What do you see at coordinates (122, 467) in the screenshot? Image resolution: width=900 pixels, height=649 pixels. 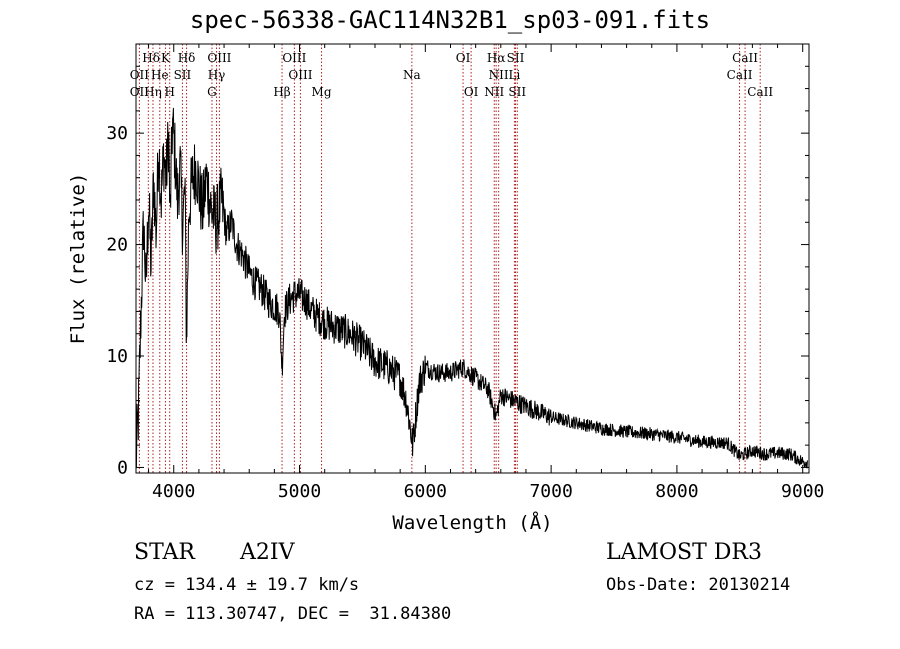 I see `y-tick-label: 0` at bounding box center [122, 467].